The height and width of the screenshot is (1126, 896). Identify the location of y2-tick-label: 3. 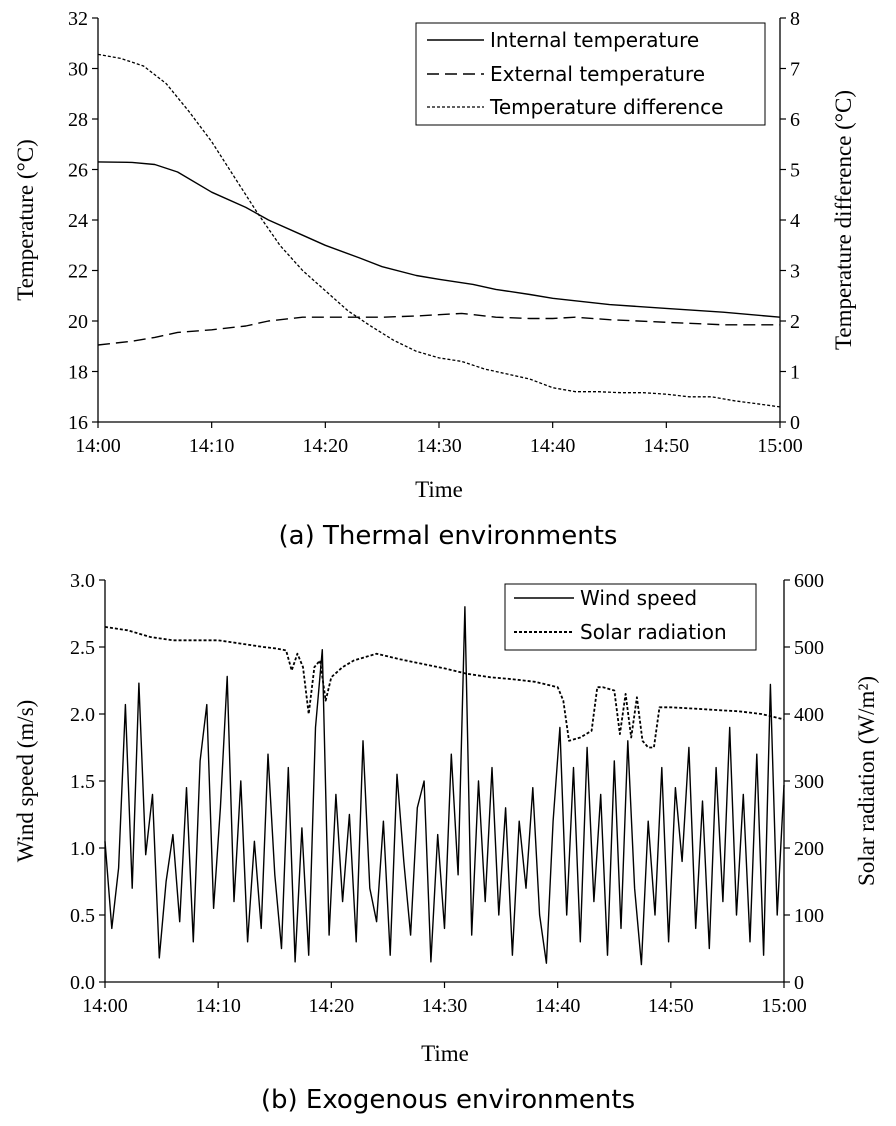
(795, 272).